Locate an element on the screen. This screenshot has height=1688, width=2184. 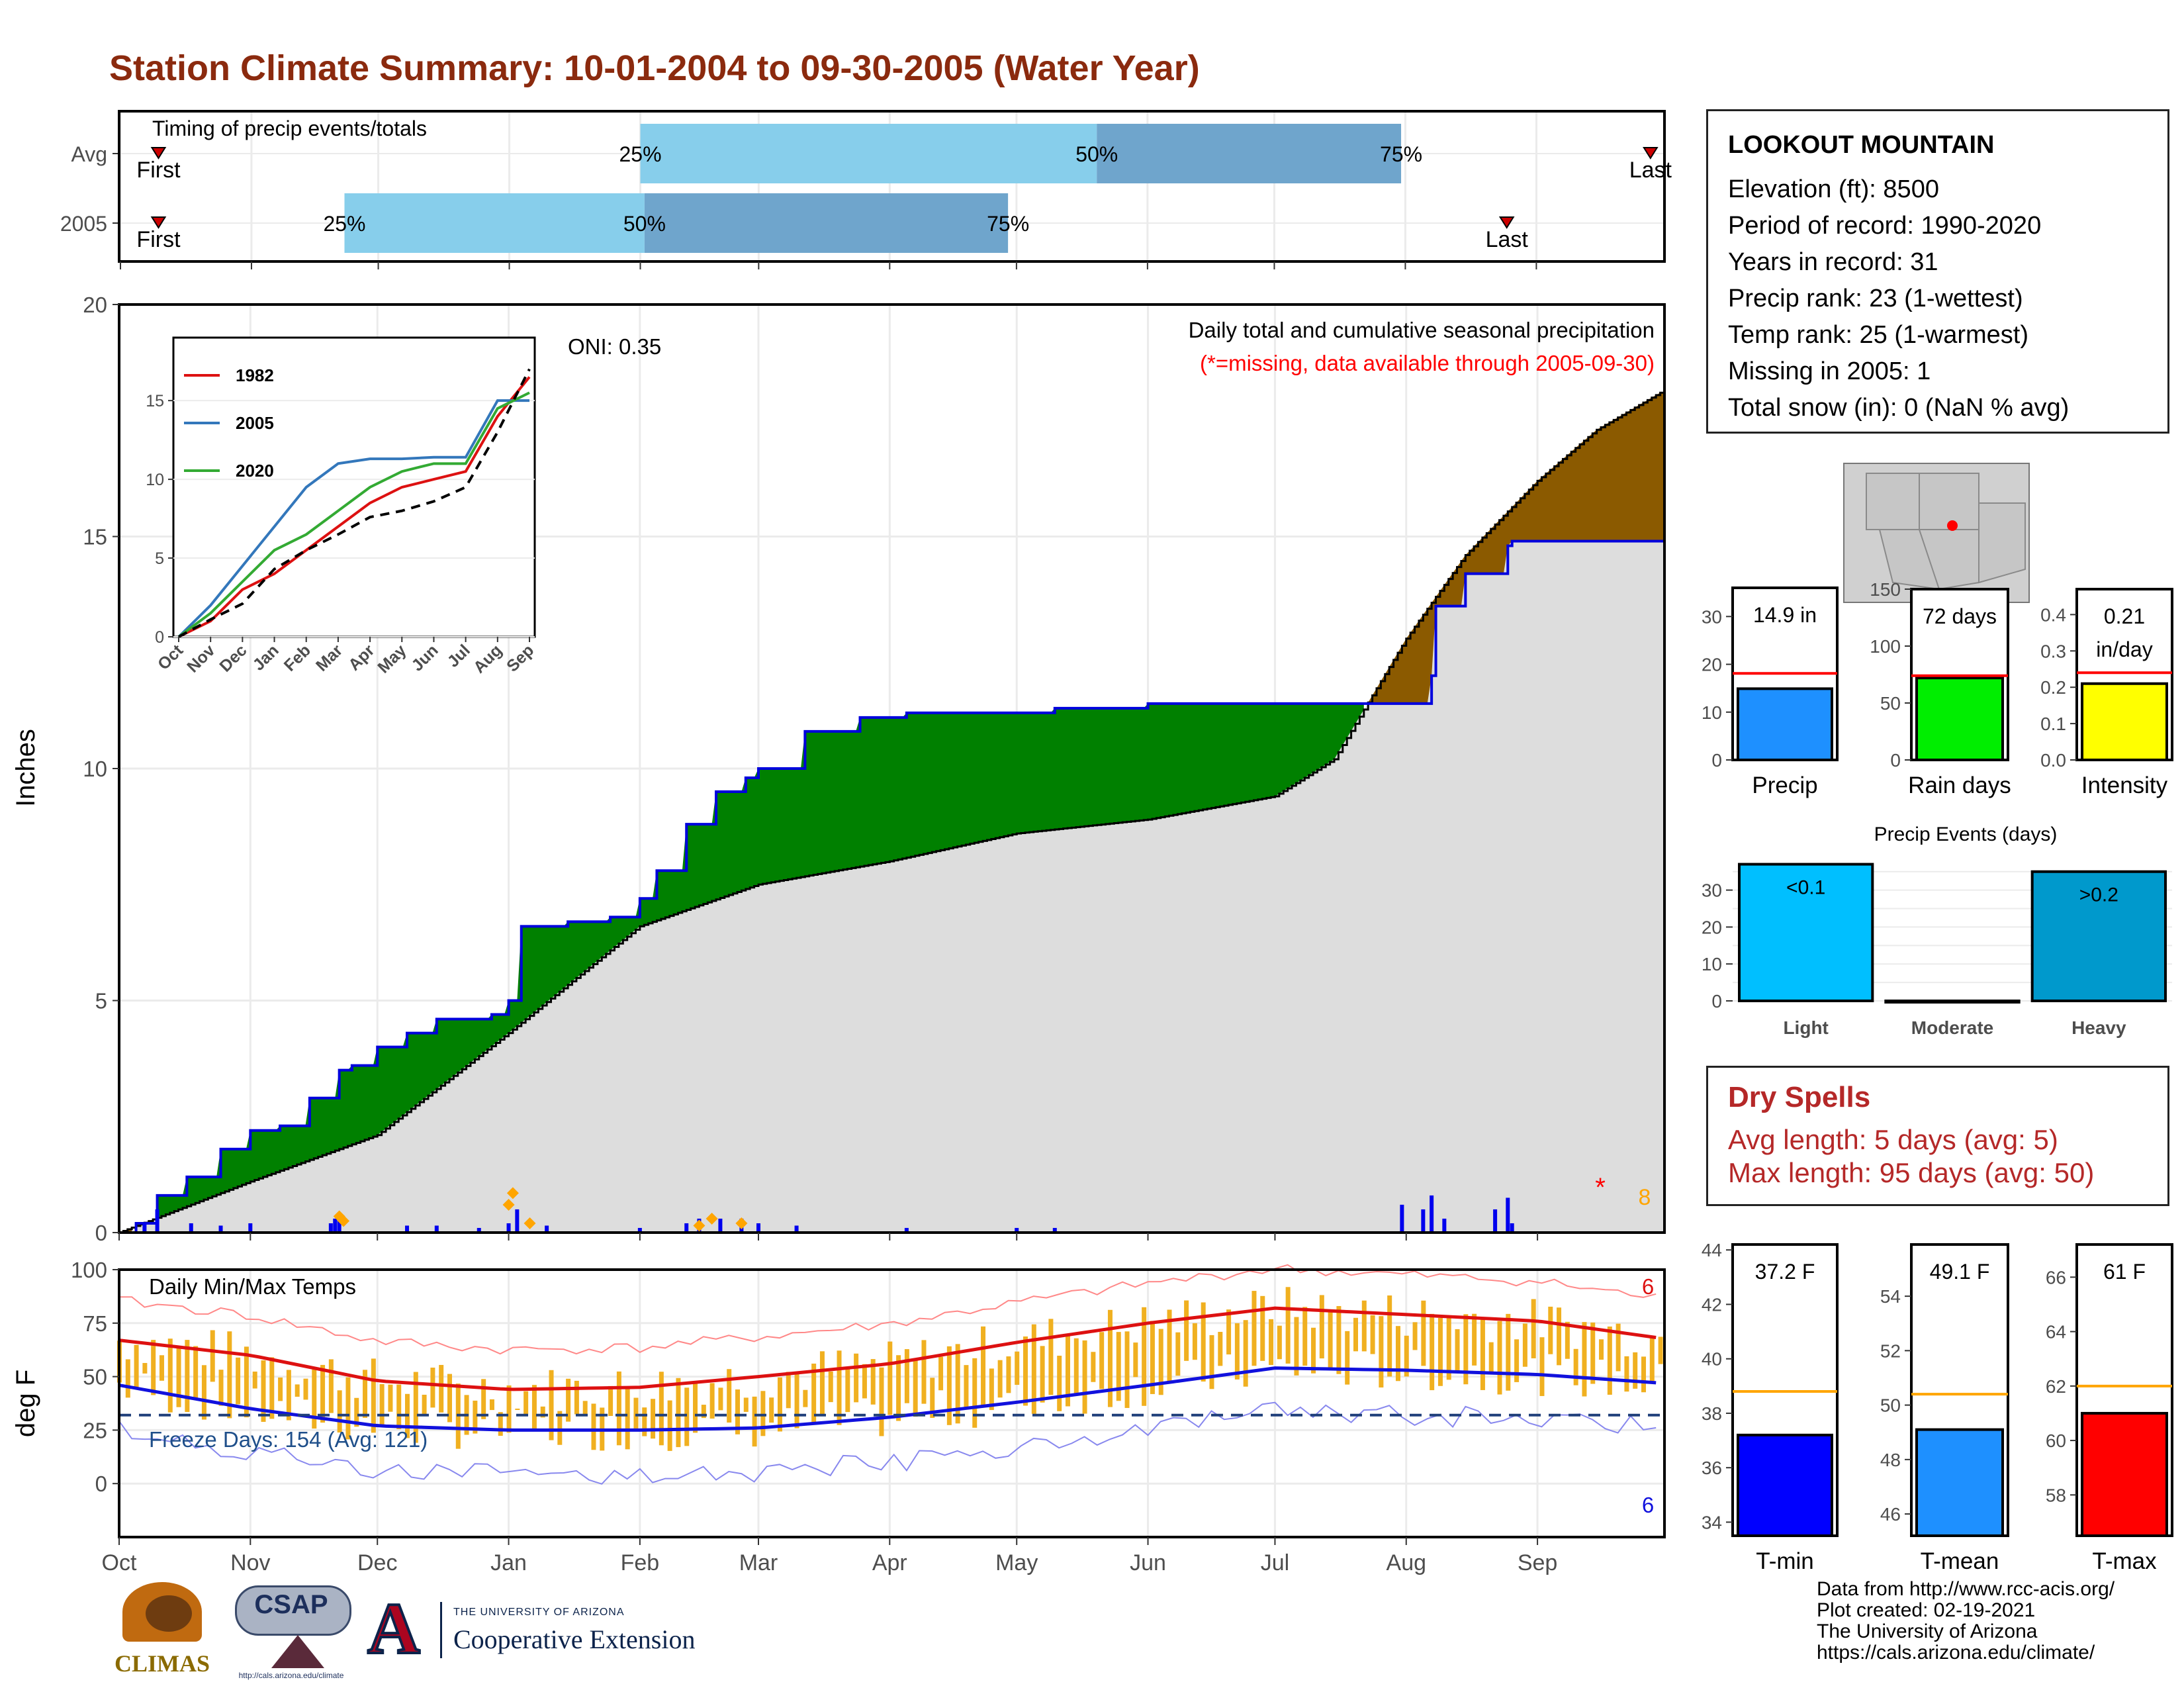
precip-total-title: Precip is located at coordinates (1784, 785).